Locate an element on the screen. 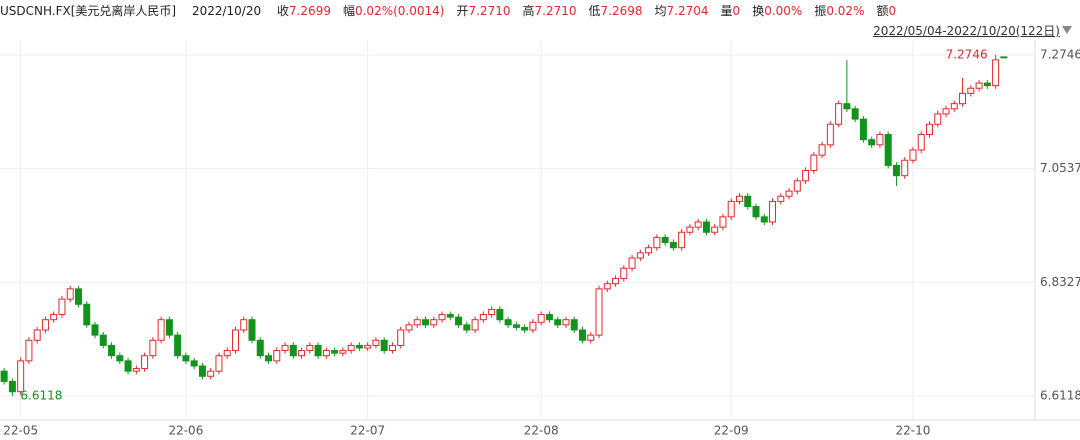 Image resolution: width=1080 pixels, height=440 pixels. stat-value: 0 is located at coordinates (892, 11).